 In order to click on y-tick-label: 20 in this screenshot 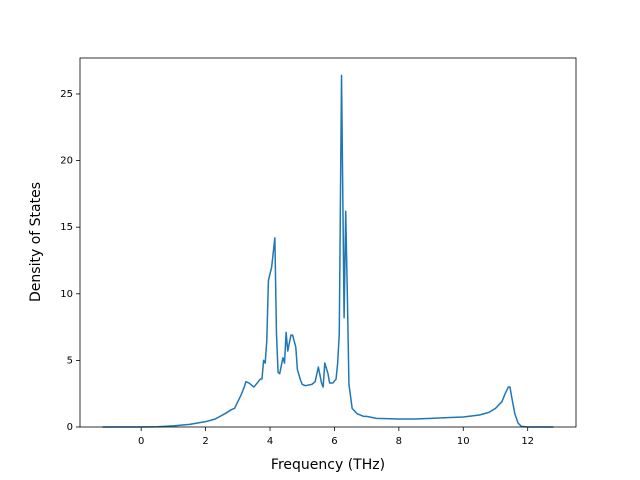, I will do `click(66, 161)`.